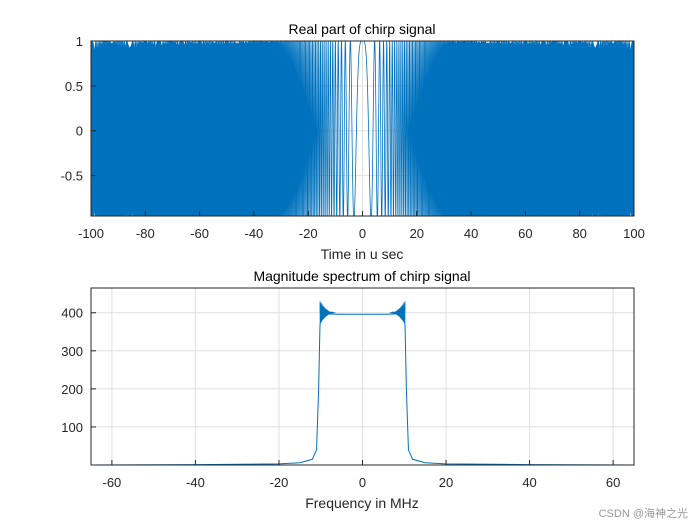 This screenshot has height=525, width=700. Describe the element at coordinates (362, 482) in the screenshot. I see `chart1-xtick-label: 0` at that location.